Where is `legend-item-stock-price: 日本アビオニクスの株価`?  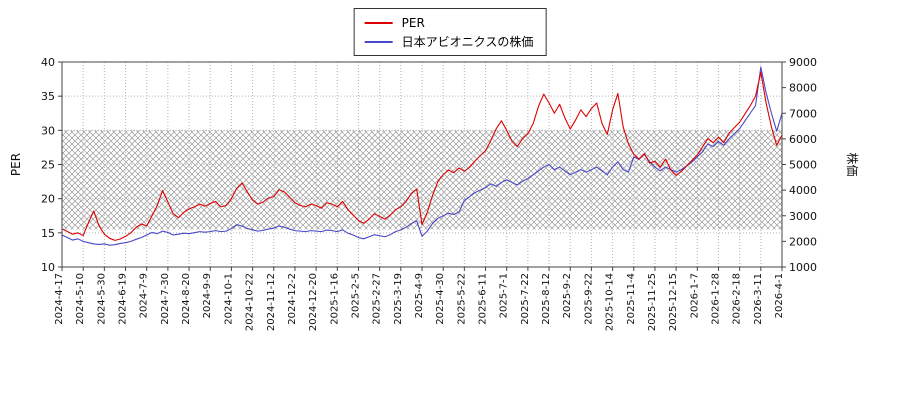
legend-item-stock-price: 日本アビオニクスの株価 is located at coordinates (449, 41).